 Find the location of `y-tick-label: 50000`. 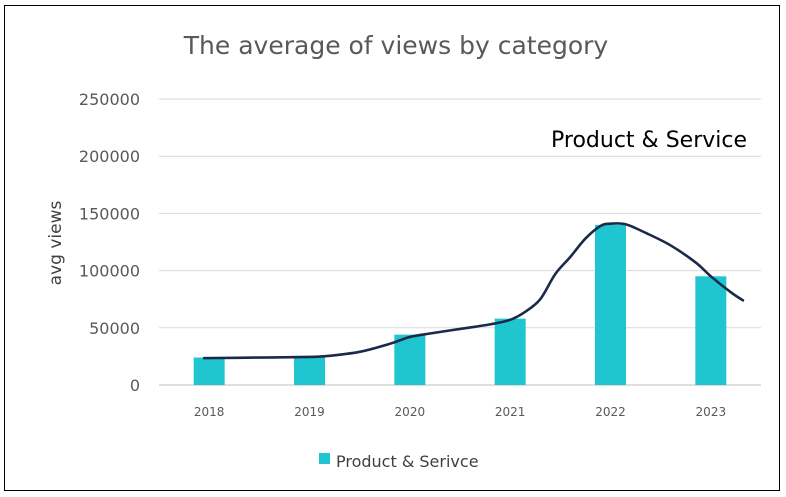

y-tick-label: 50000 is located at coordinates (114, 328).